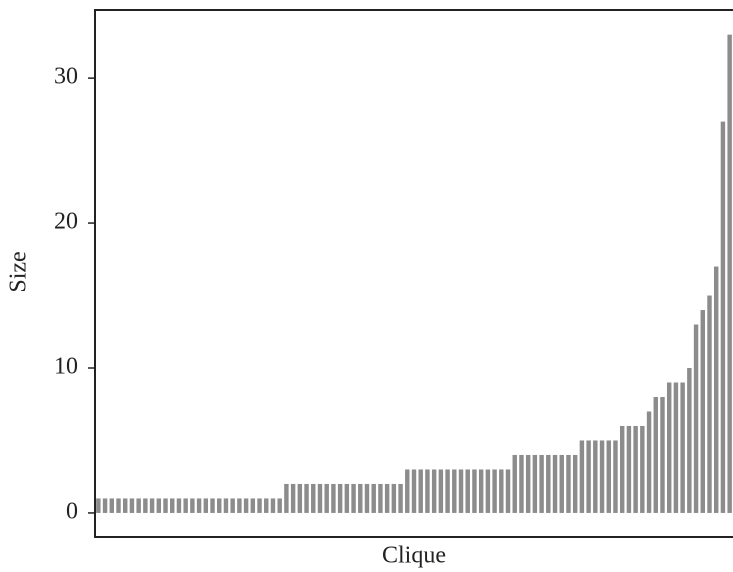  What do you see at coordinates (66, 222) in the screenshot?
I see `y-tick-label: 20` at bounding box center [66, 222].